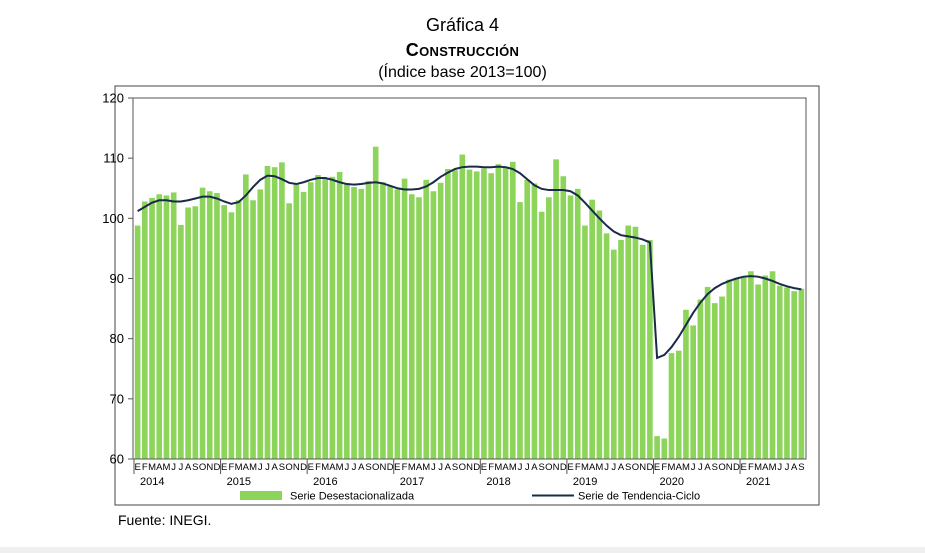  I want to click on x-year-label: 2014, so click(152, 482).